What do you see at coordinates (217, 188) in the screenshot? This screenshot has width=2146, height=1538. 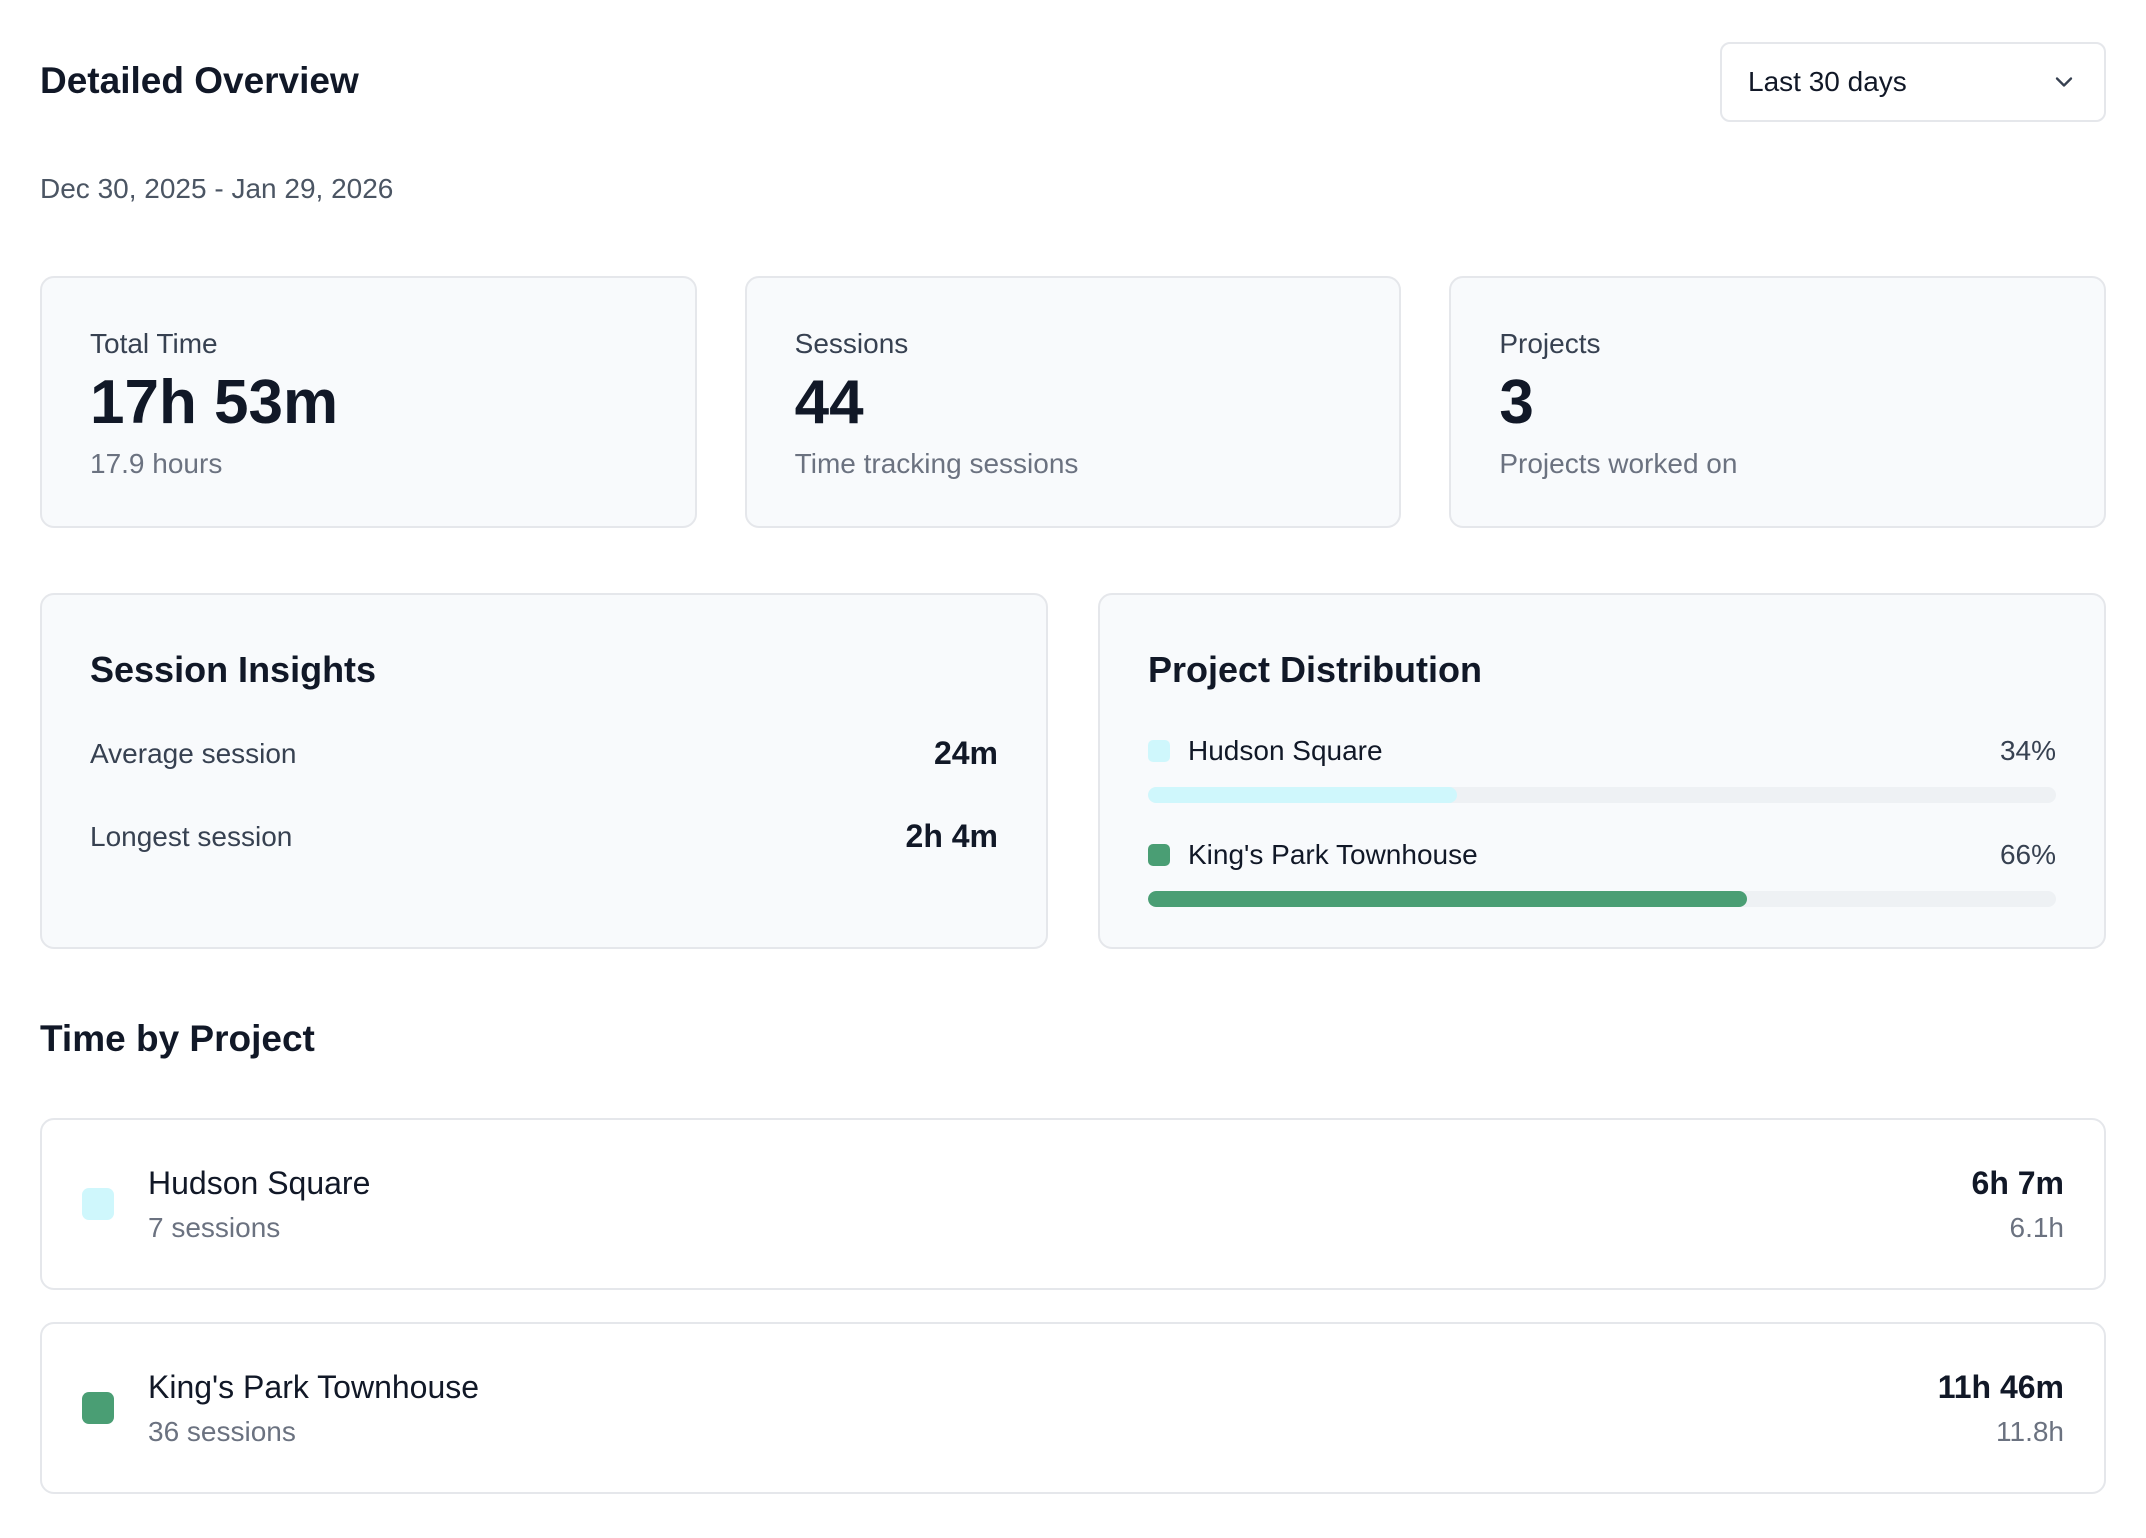 I see `date-range-text: Dec 30, 2025 - Jan 29, 2026` at bounding box center [217, 188].